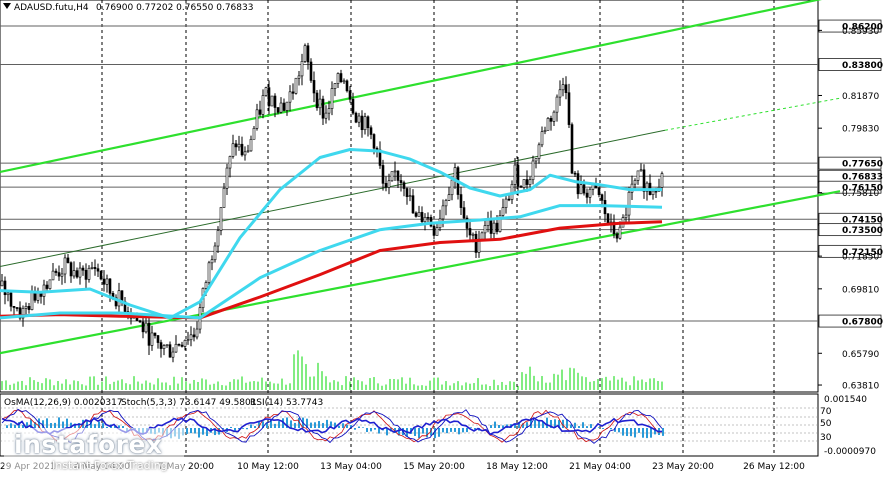  What do you see at coordinates (332, 426) in the screenshot?
I see `stoch-main-line` at bounding box center [332, 426].